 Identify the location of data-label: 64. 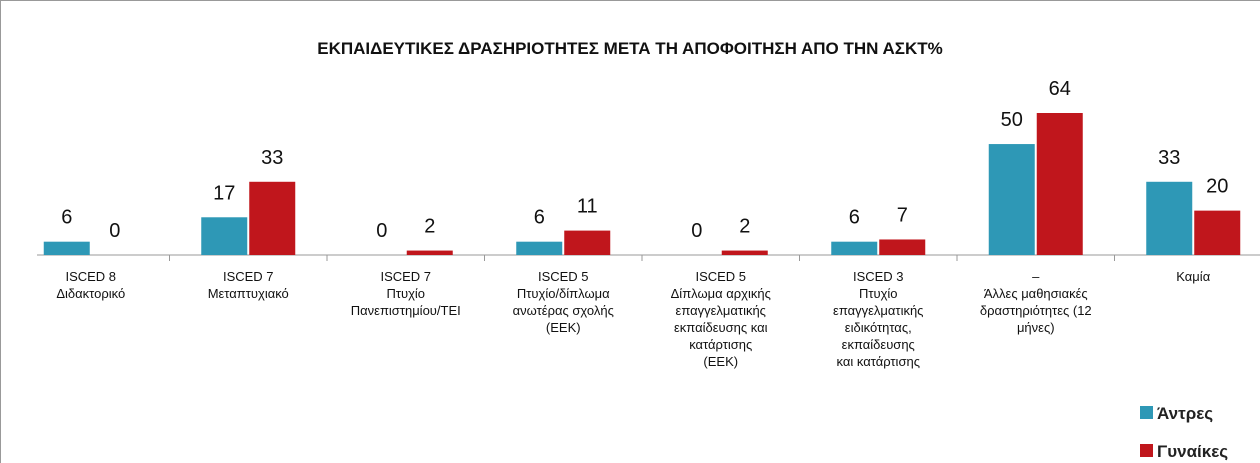
(1060, 89).